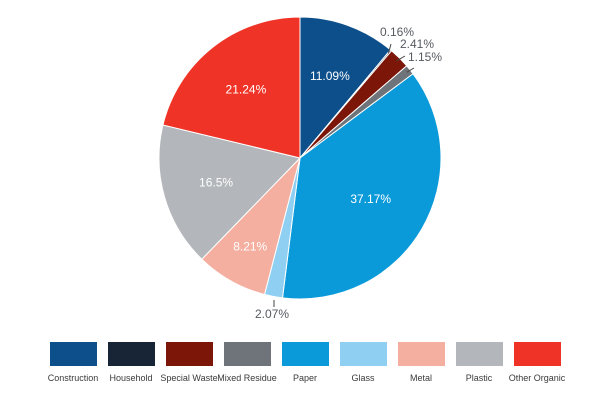  Describe the element at coordinates (73, 378) in the screenshot. I see `legend-label: Construction` at that location.